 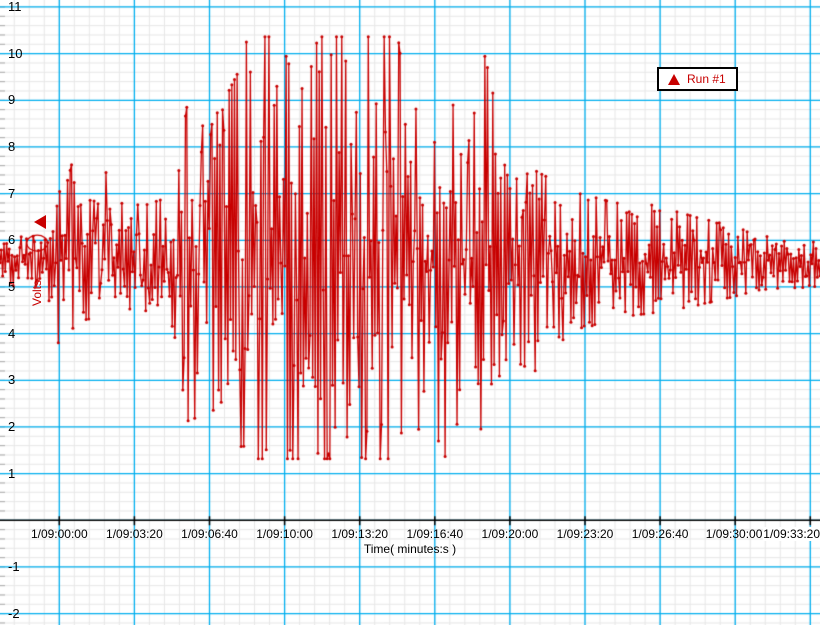 I want to click on x-tick-label: 1/09:00:00, so click(x=59, y=534).